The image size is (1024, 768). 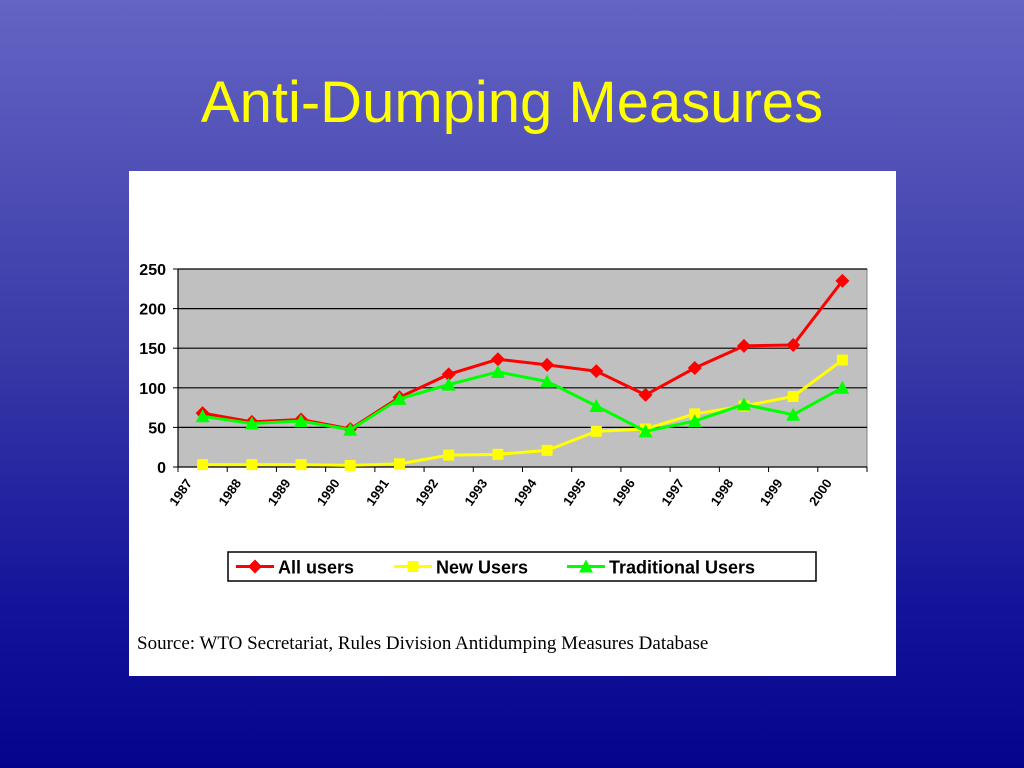 What do you see at coordinates (152, 310) in the screenshot?
I see `y-tick-label: 200` at bounding box center [152, 310].